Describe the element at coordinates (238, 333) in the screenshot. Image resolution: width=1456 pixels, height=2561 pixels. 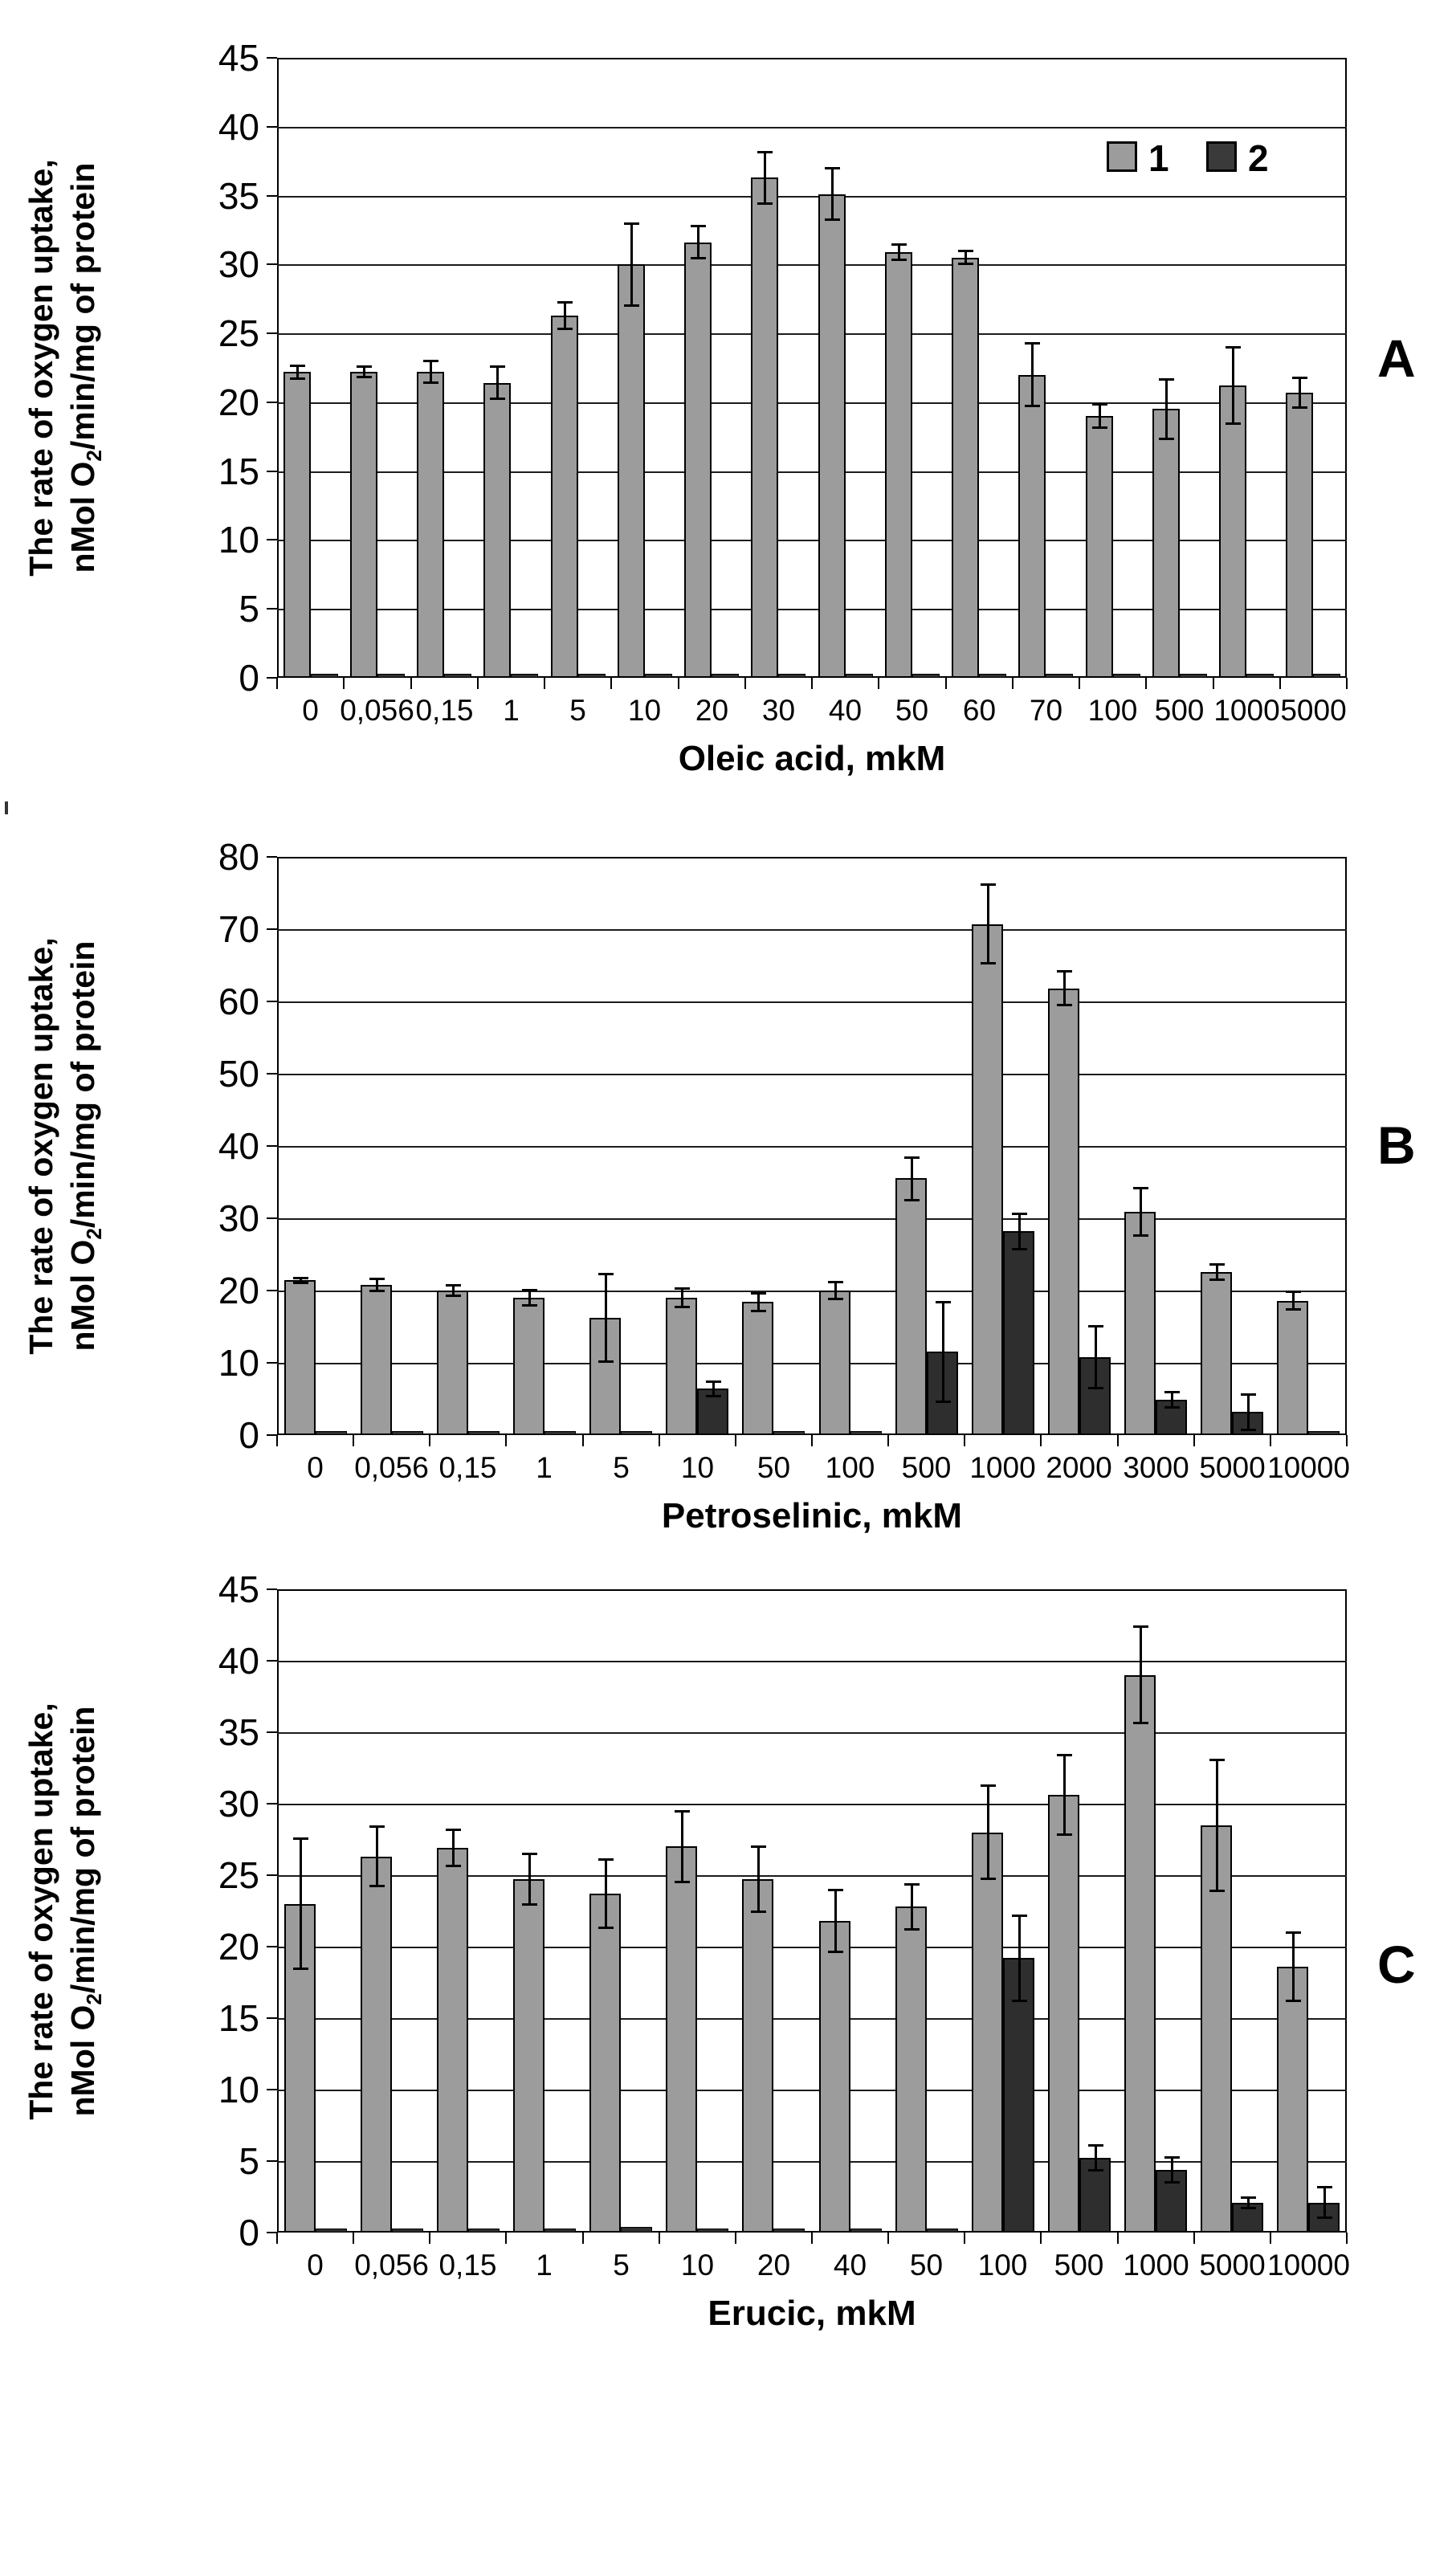
I see `y-tick-label: 25` at that location.